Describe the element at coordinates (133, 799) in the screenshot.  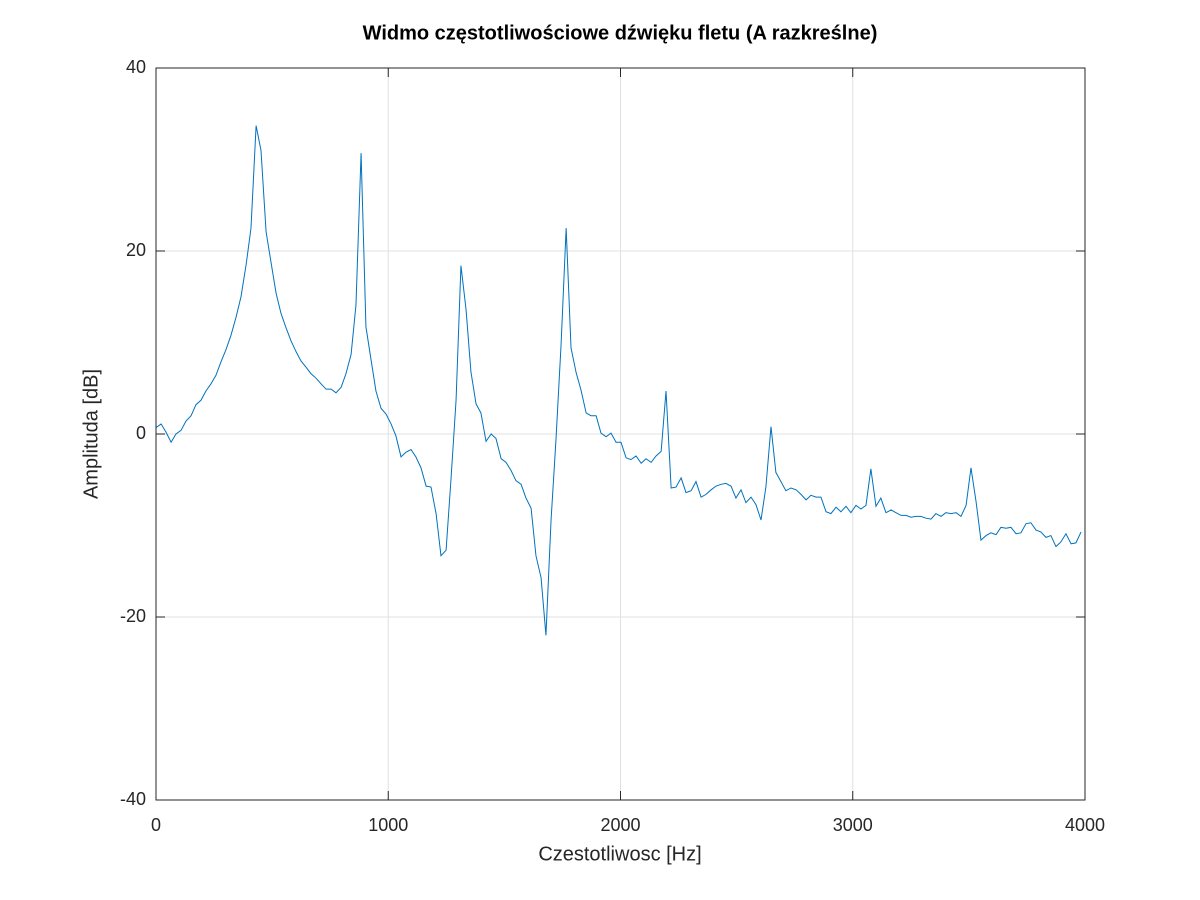
I see `y-tick-label: -40` at that location.